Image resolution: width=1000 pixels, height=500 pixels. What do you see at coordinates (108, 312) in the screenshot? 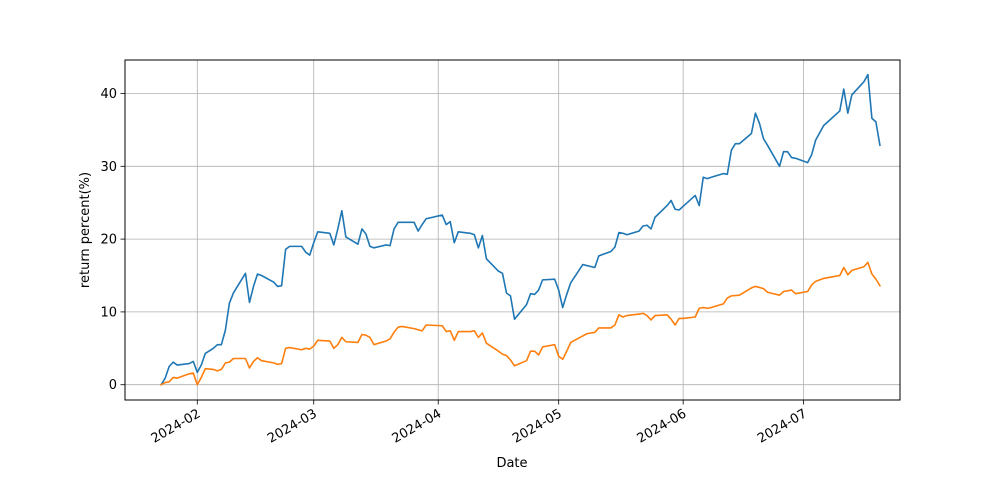
I see `y-tick-label: 10` at bounding box center [108, 312].